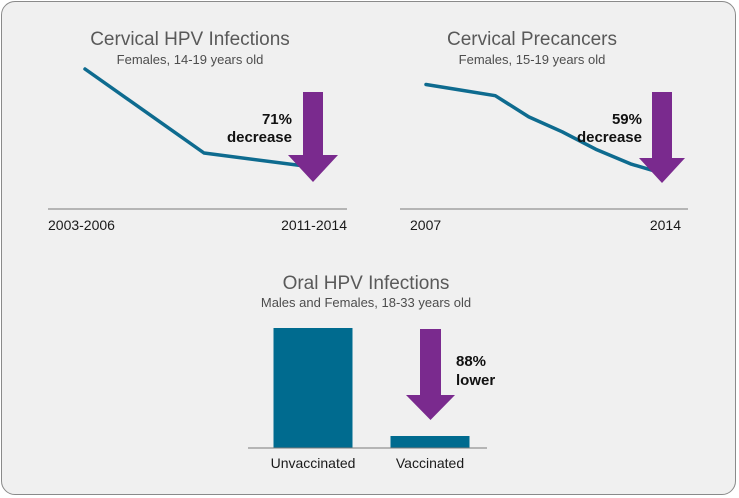 This screenshot has height=498, width=739. What do you see at coordinates (259, 137) in the screenshot?
I see `chart-1-annotation-label: decrease` at bounding box center [259, 137].